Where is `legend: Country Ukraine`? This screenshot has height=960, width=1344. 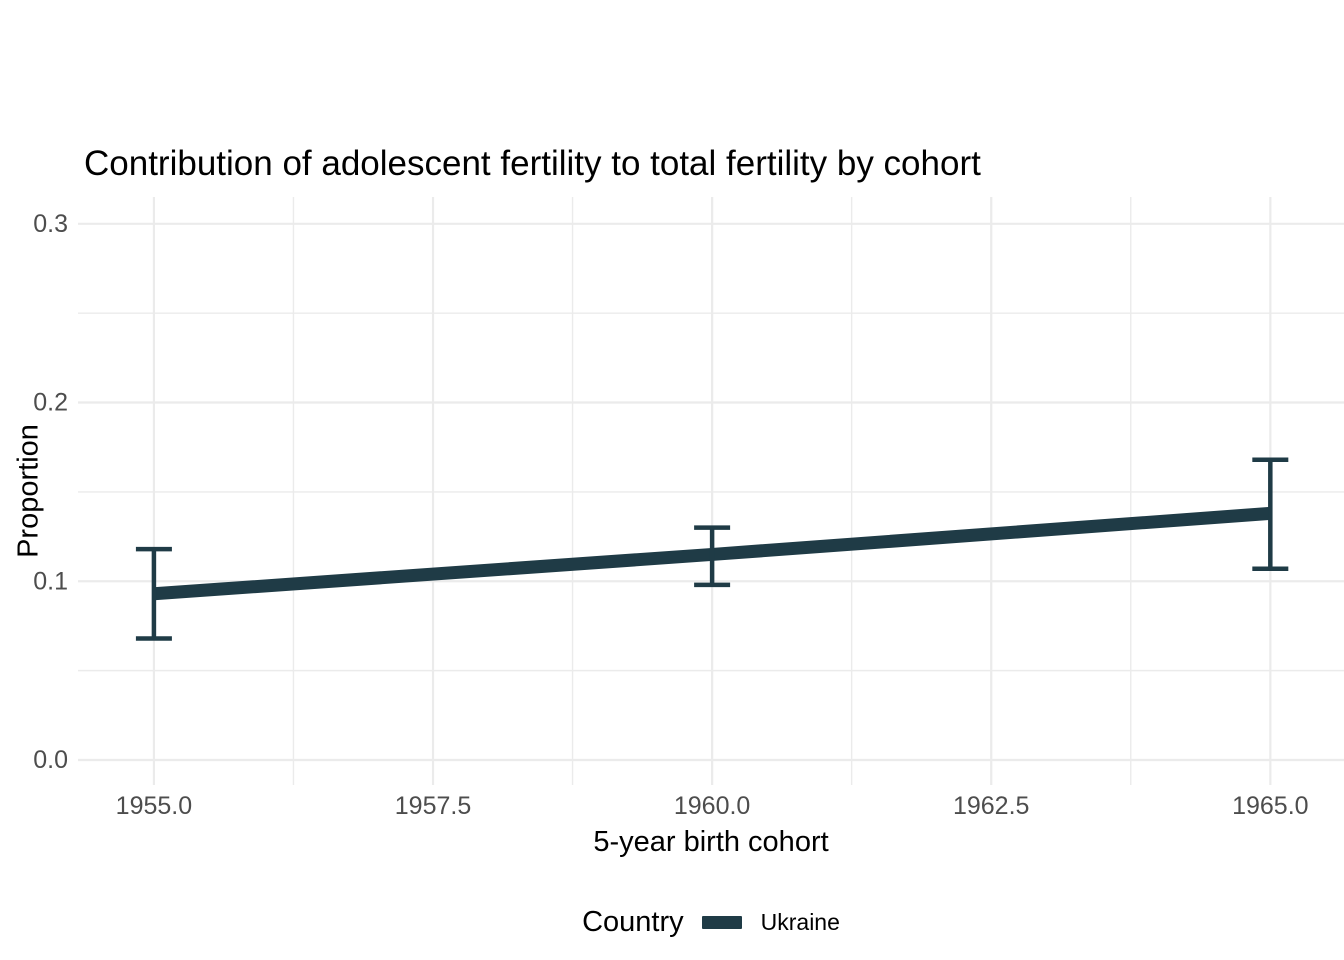
legend: Country Ukraine is located at coordinates (711, 922).